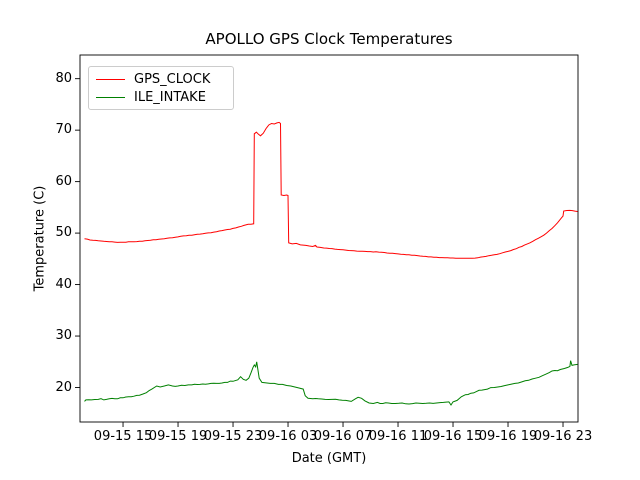 The height and width of the screenshot is (480, 640). I want to click on x-tick-label: 09-16 19, so click(508, 436).